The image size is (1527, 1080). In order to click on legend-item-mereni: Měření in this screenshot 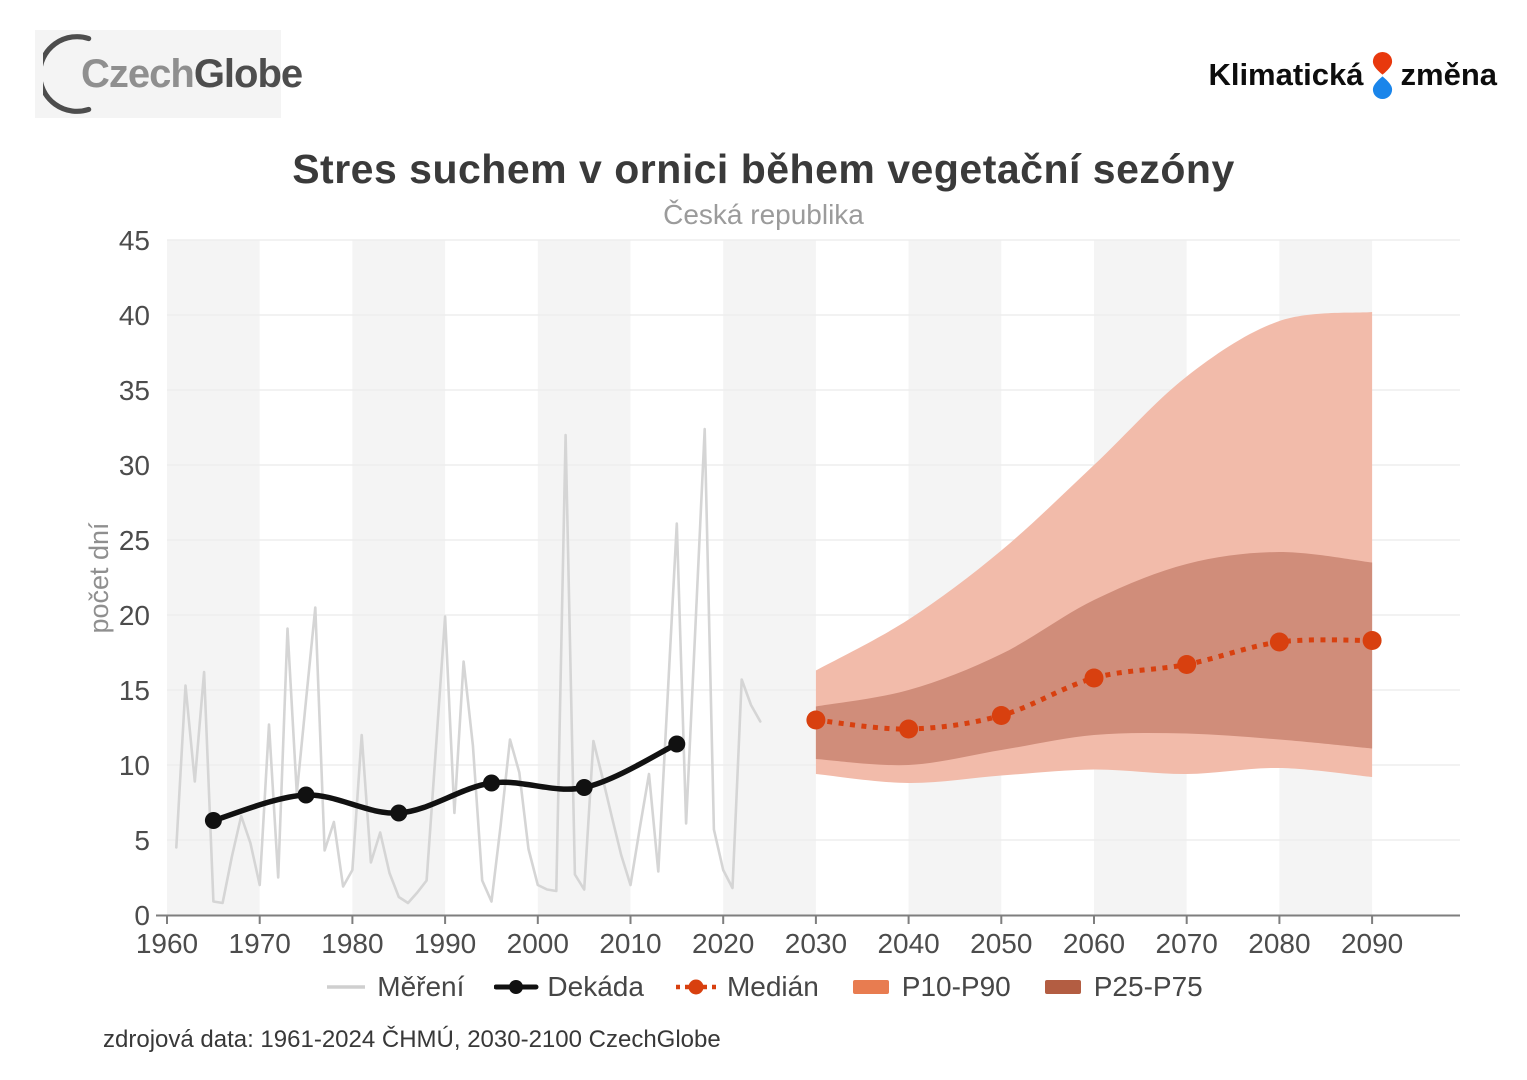, I will do `click(394, 987)`.